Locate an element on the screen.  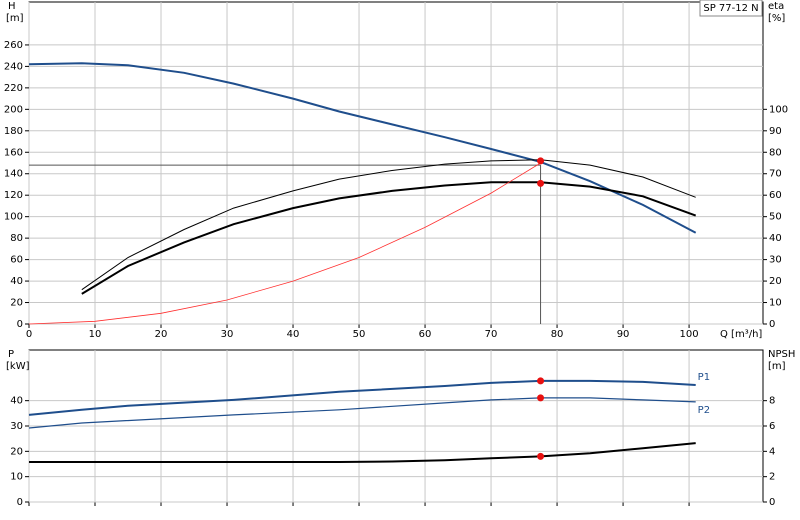
y2-tick-label: 2 is located at coordinates (772, 477).